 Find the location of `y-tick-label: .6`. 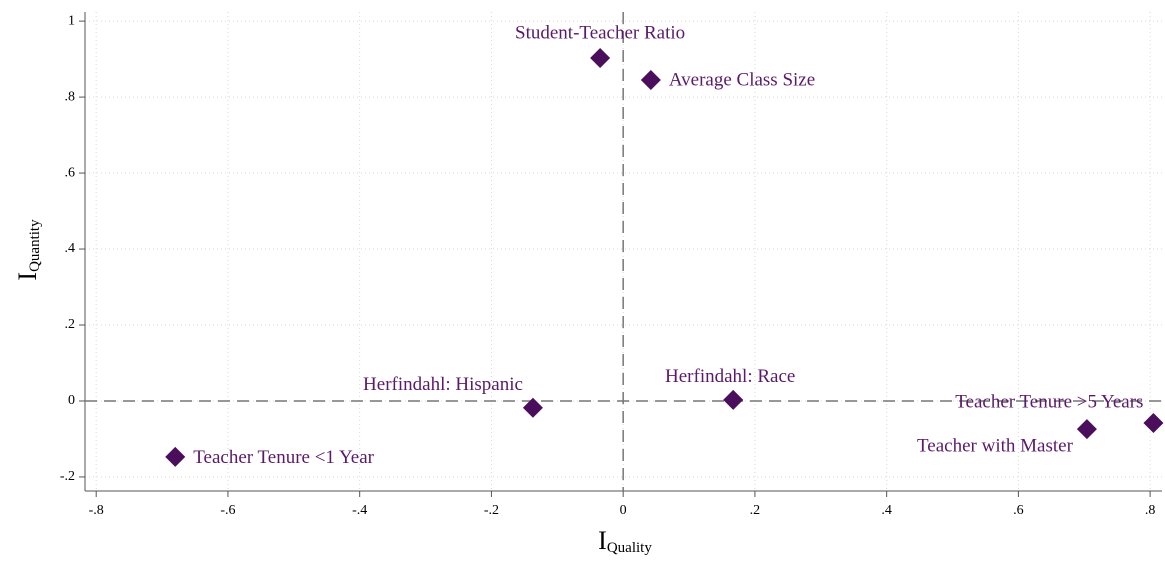

y-tick-label: .6 is located at coordinates (70, 172).